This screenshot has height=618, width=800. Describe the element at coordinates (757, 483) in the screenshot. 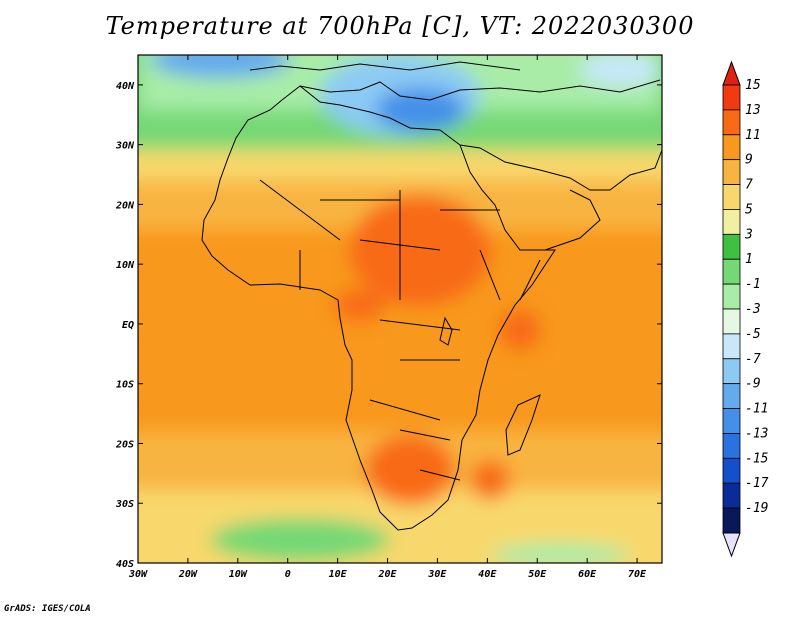

I see `colorbar-label: -17` at that location.